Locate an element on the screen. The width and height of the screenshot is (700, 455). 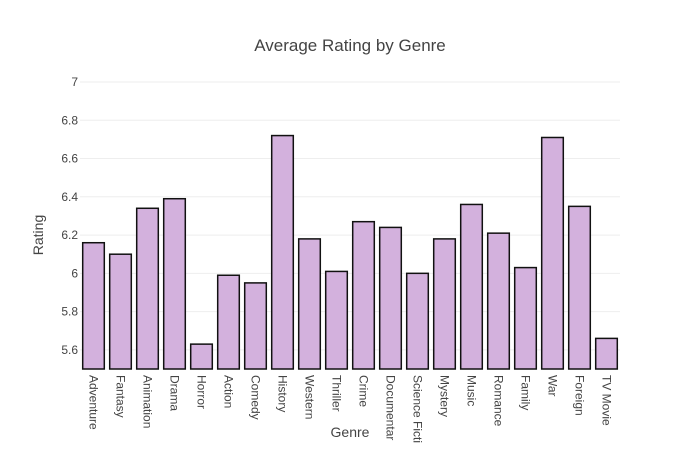
y-axis-title: Rating is located at coordinates (38, 235).